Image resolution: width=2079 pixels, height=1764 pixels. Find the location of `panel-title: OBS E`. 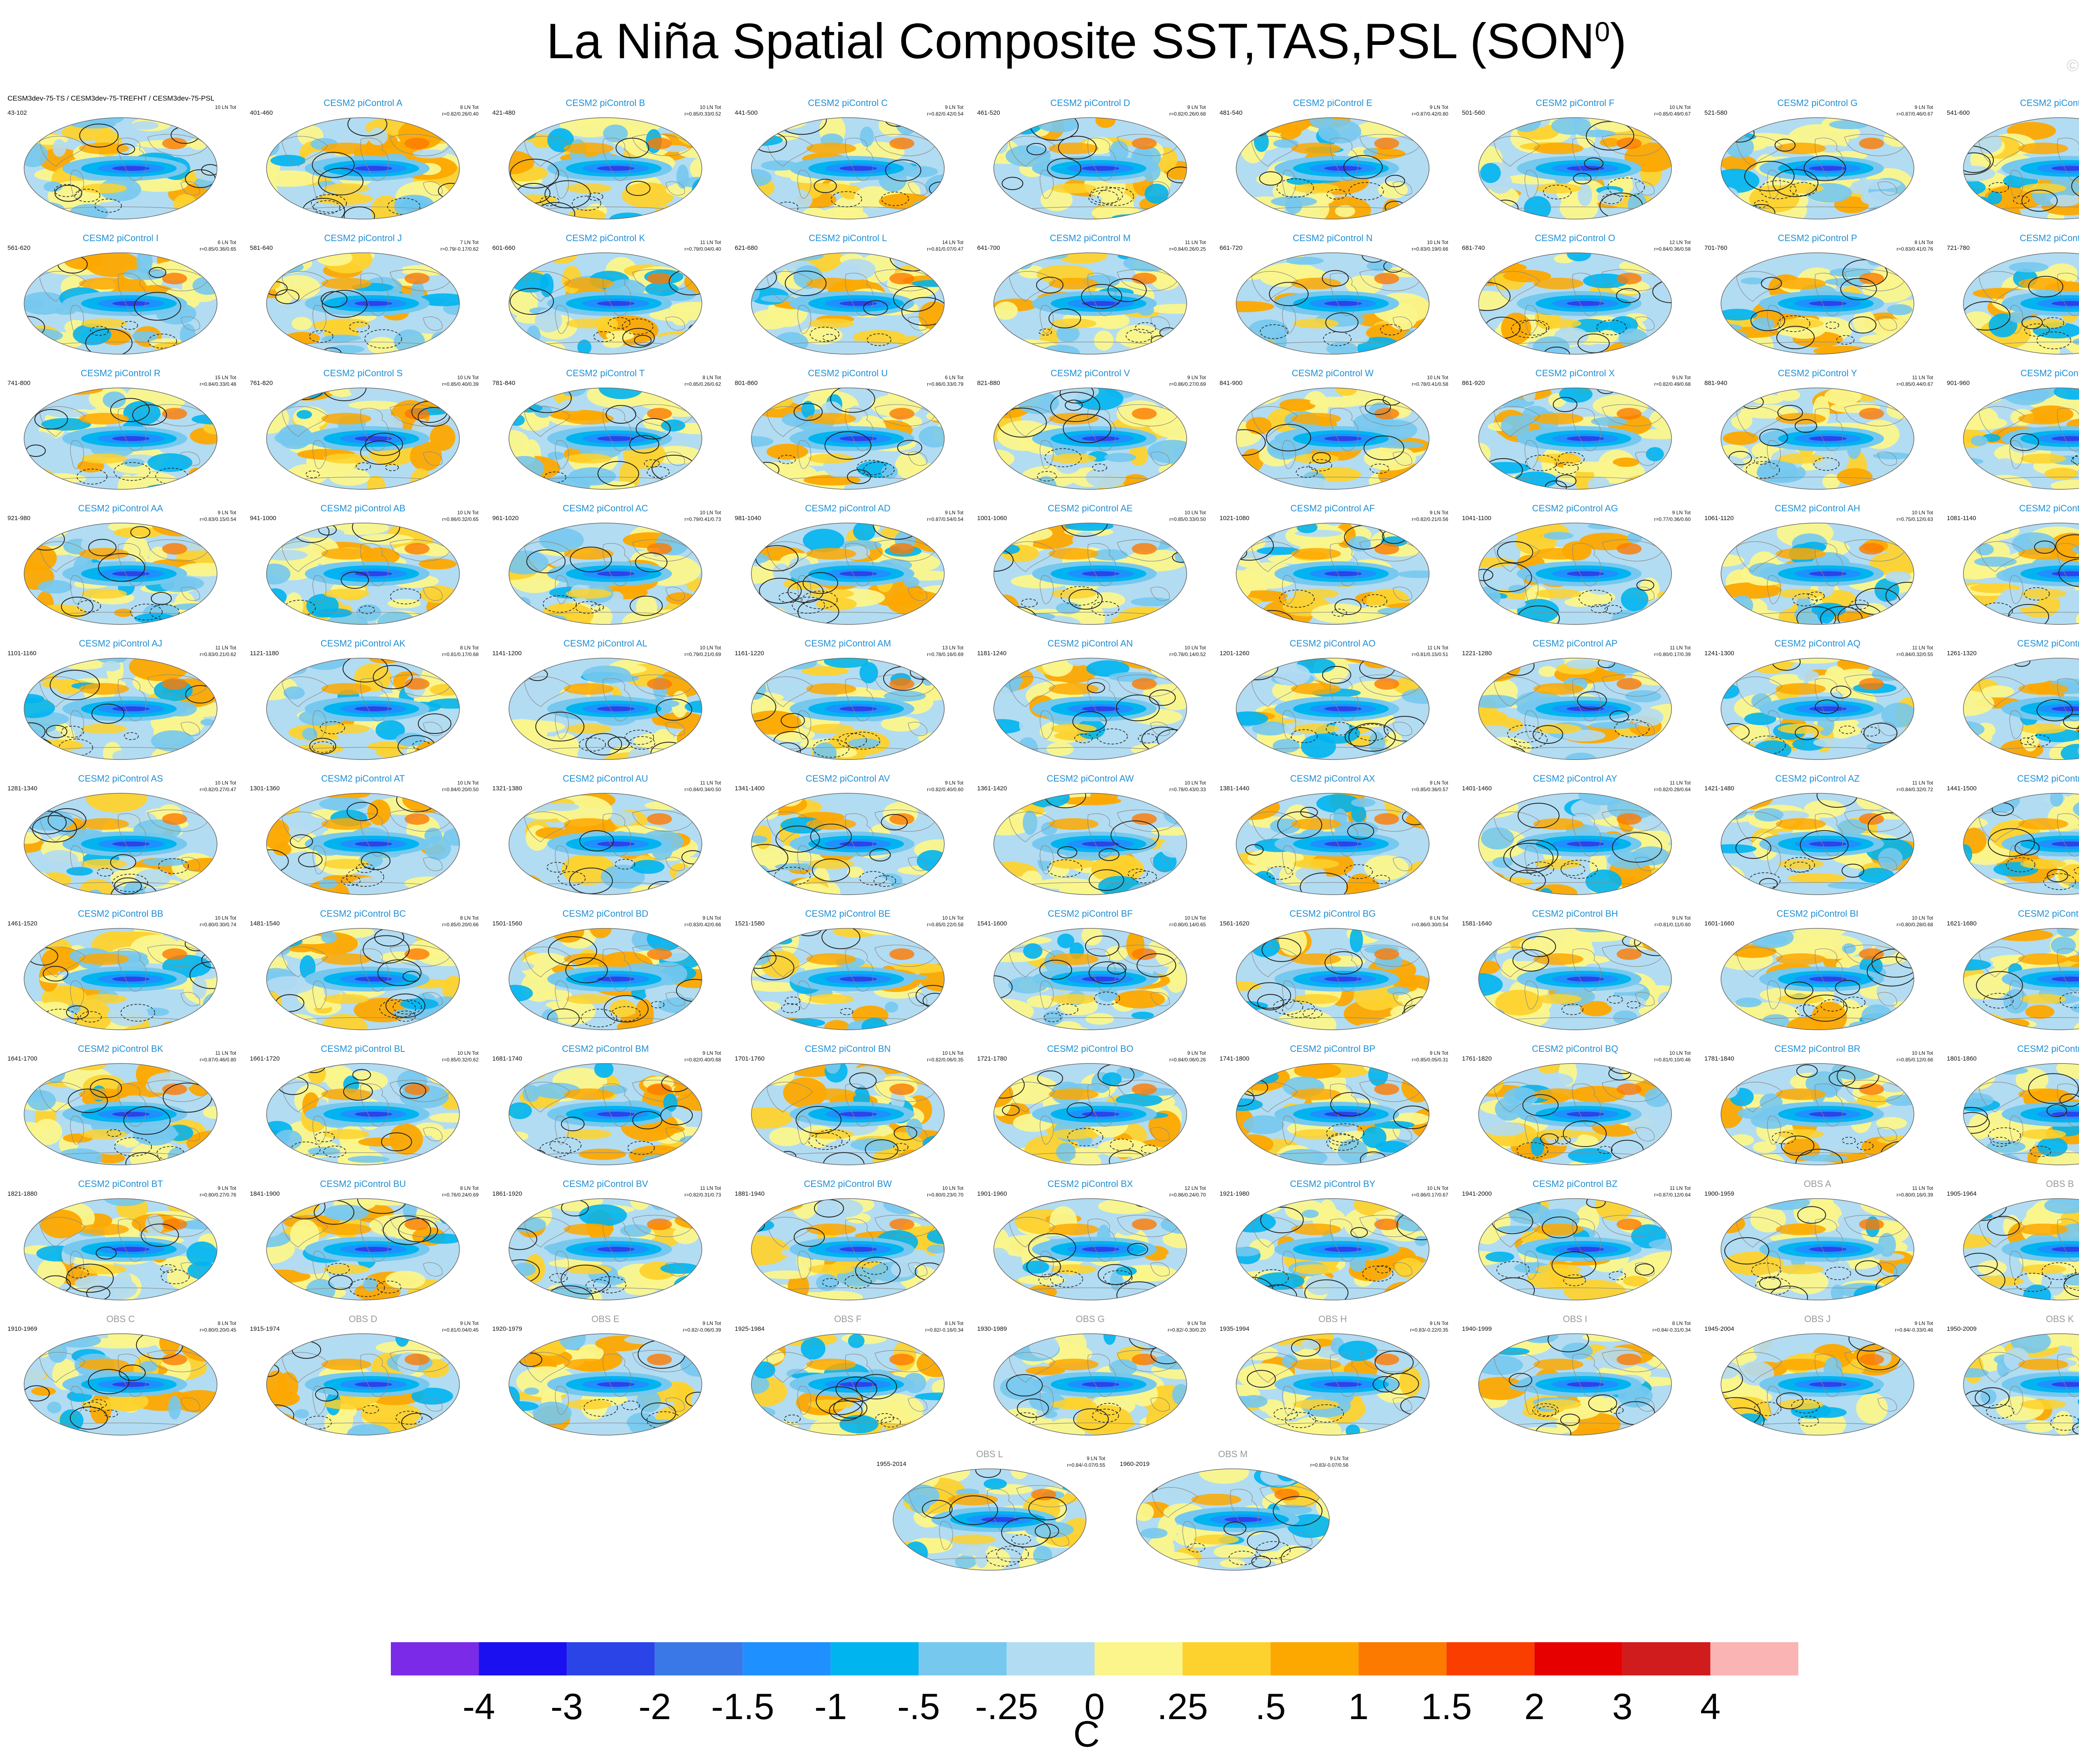

panel-title: OBS E is located at coordinates (605, 1319).